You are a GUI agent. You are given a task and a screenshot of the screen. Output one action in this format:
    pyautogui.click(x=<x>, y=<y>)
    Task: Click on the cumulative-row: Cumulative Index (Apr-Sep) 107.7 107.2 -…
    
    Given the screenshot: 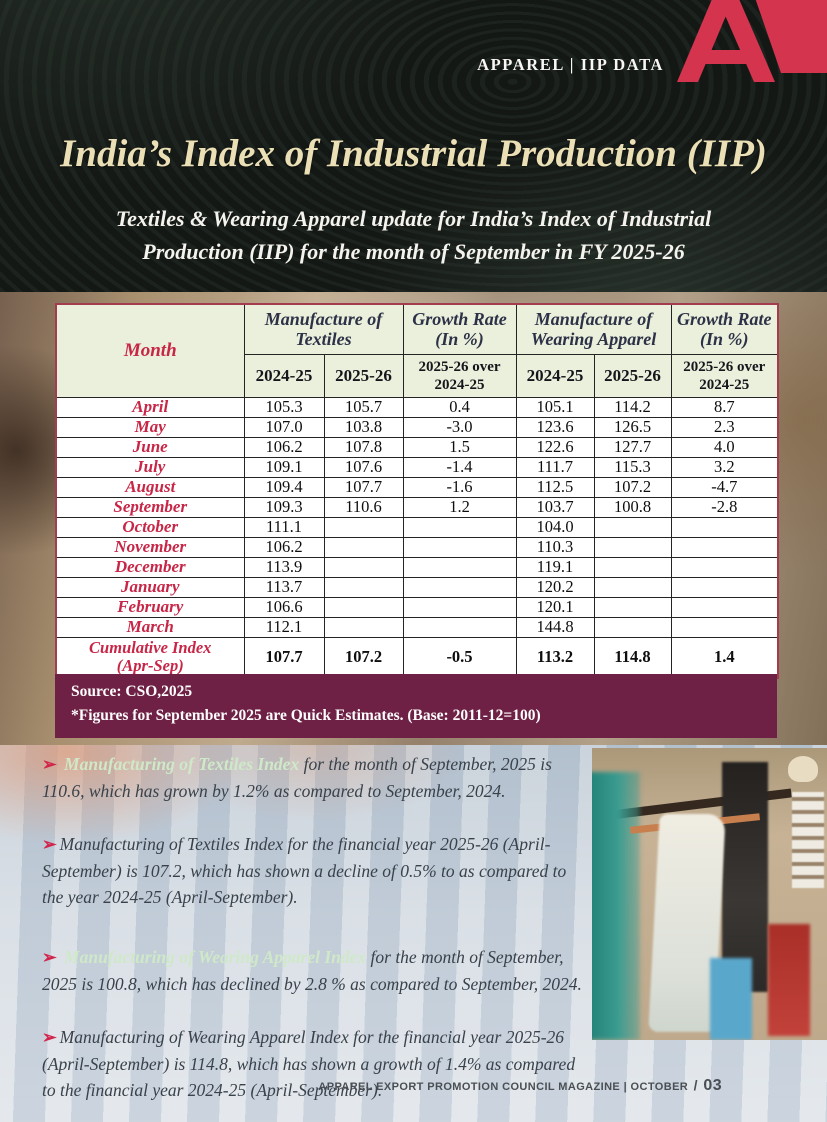 What is the action you would take?
    pyautogui.click(x=417, y=657)
    